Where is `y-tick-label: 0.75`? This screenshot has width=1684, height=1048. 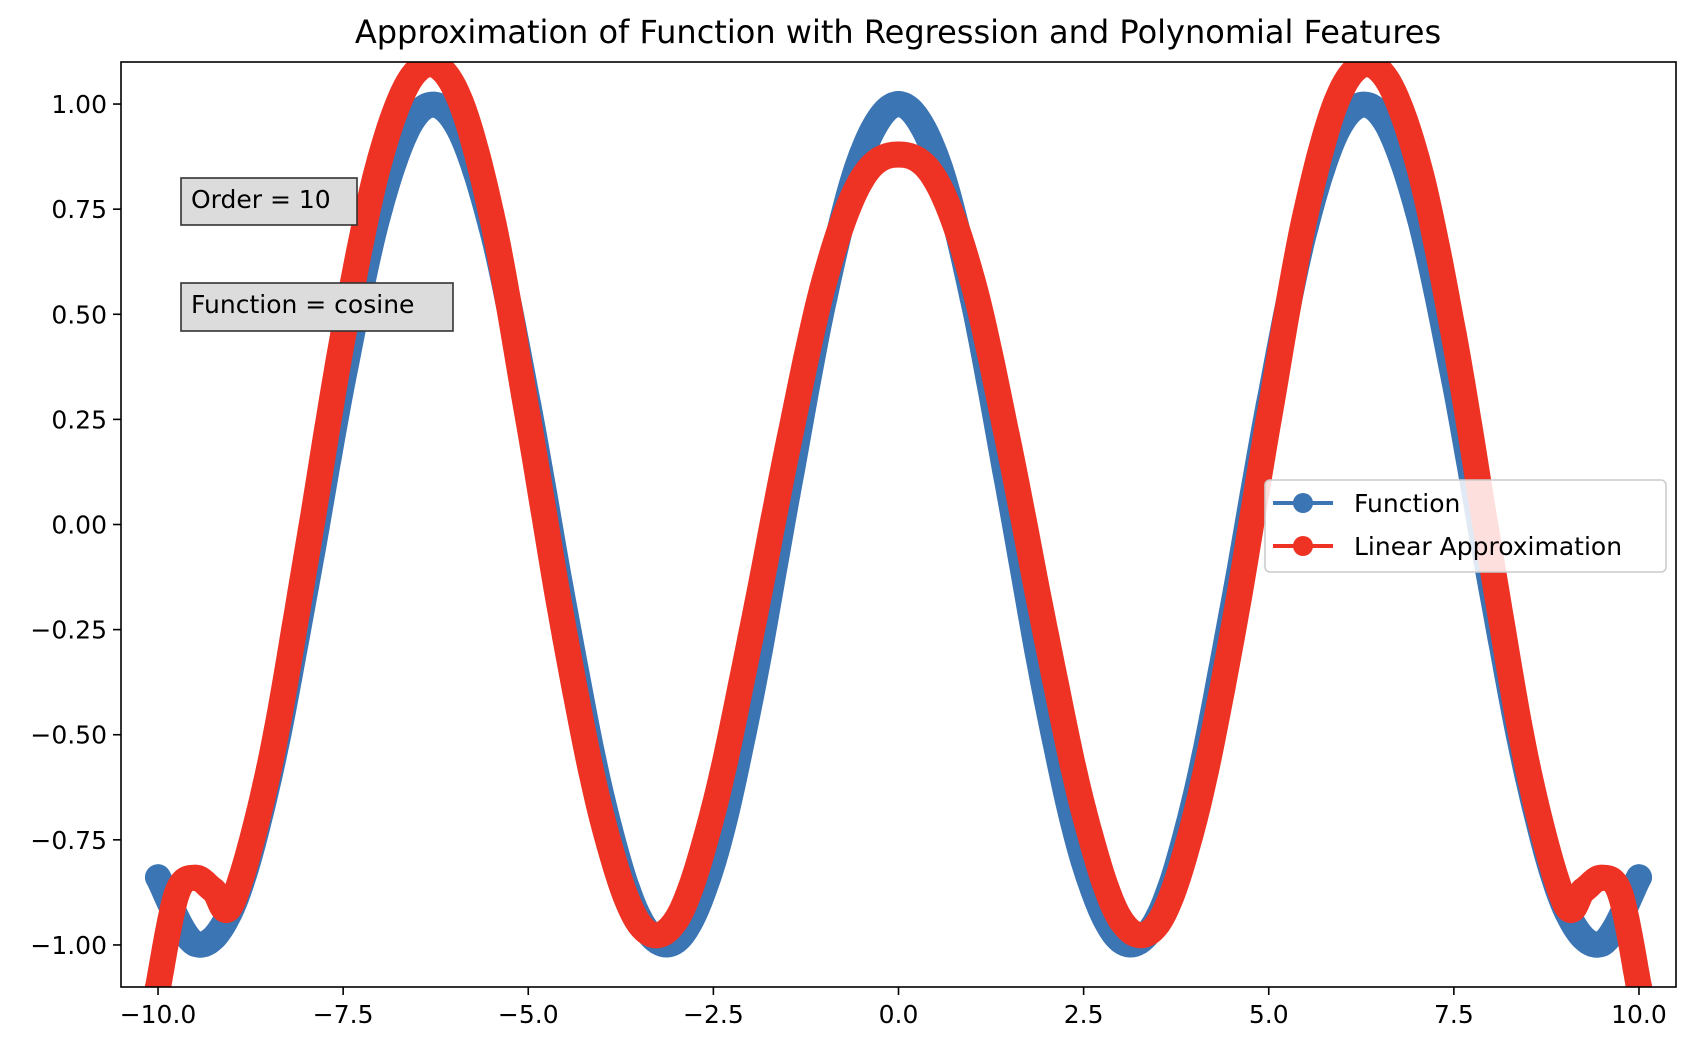 y-tick-label: 0.75 is located at coordinates (79, 209).